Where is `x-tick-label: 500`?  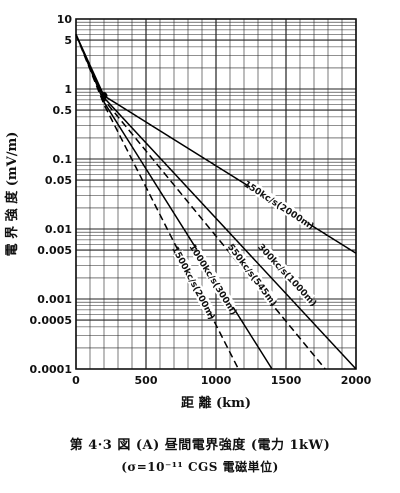 x-tick-label: 500 is located at coordinates (146, 380).